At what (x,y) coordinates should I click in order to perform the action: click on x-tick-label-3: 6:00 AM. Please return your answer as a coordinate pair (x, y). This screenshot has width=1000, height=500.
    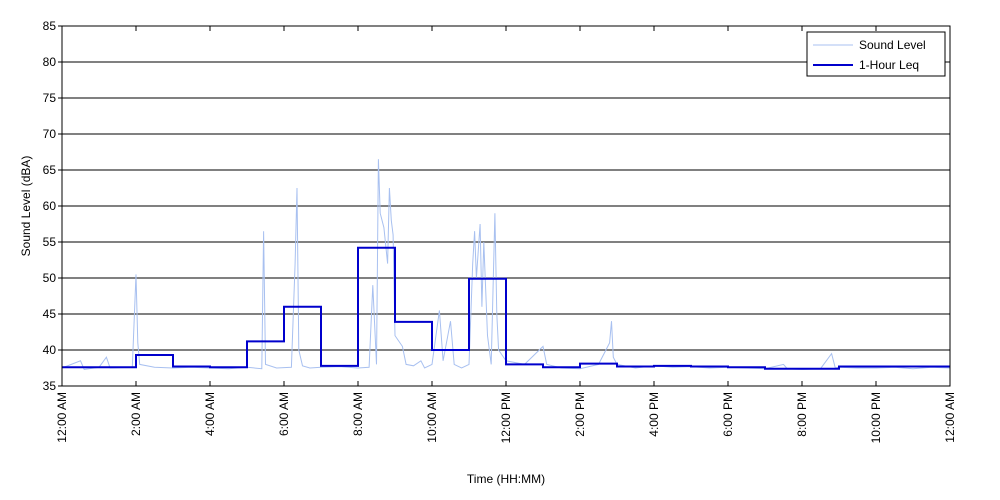
    Looking at the image, I should click on (284, 414).